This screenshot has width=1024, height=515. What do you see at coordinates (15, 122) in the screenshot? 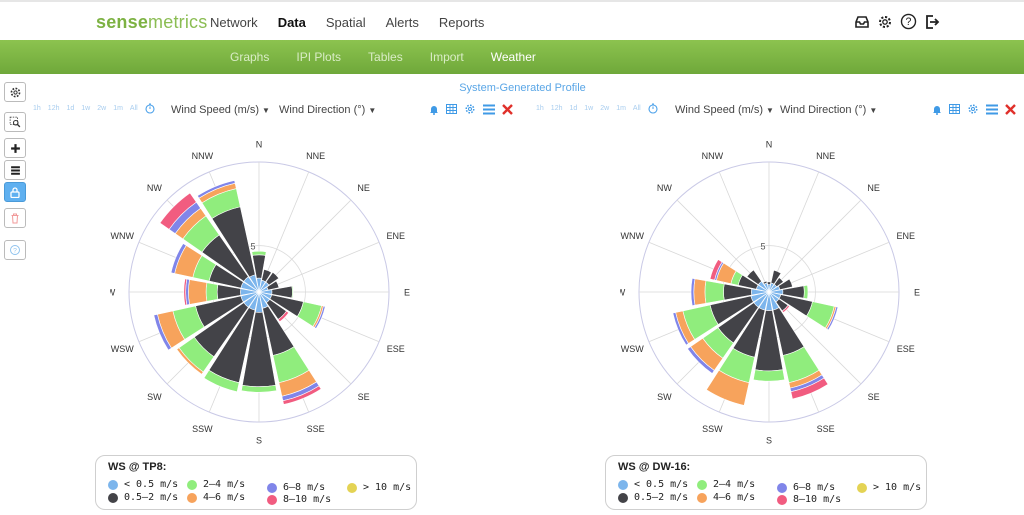
I see `zoom-select-button` at bounding box center [15, 122].